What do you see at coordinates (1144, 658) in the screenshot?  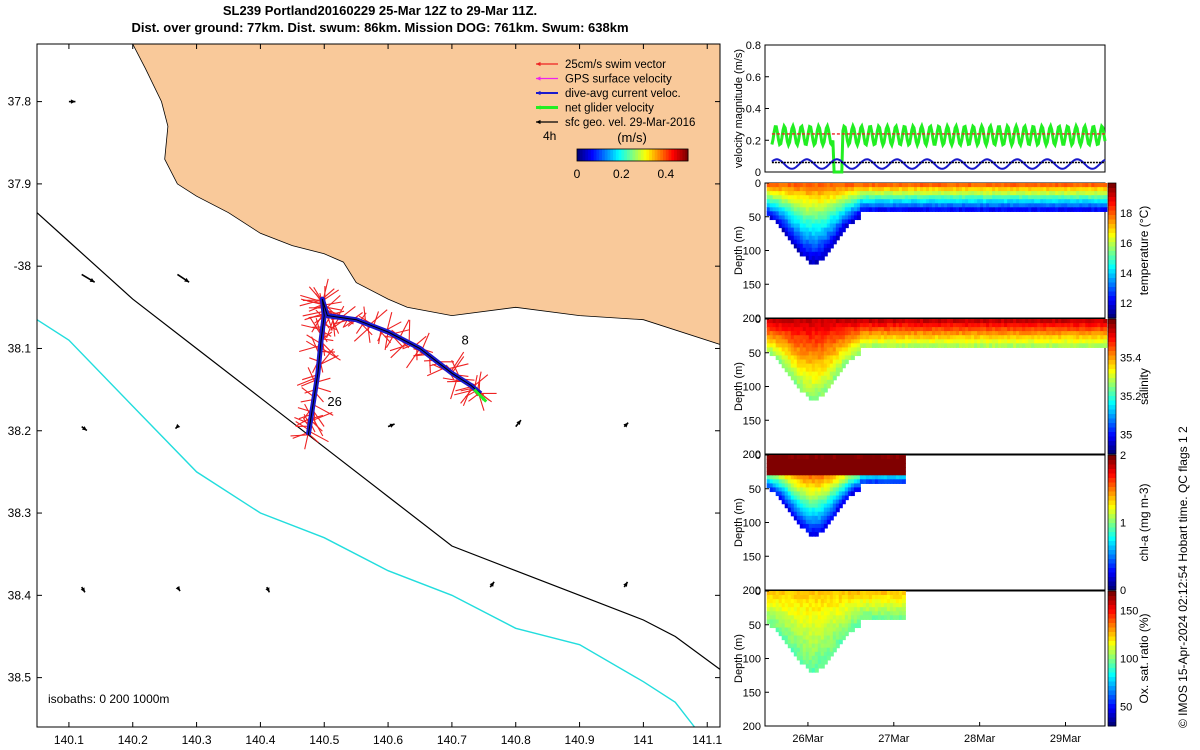 I see `profile-colorbar-label: Ox. sat. ratio (%)` at bounding box center [1144, 658].